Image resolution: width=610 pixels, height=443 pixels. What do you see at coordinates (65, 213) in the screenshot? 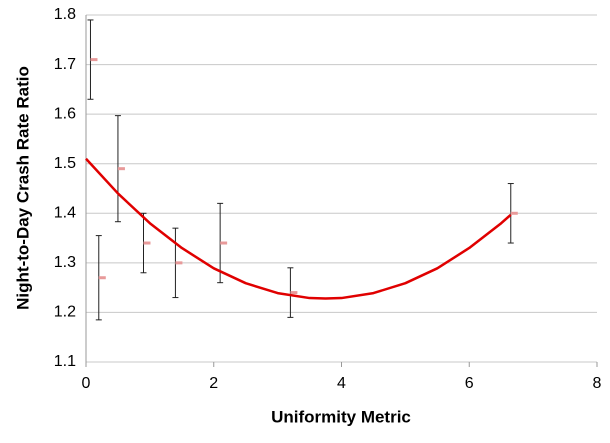
I see `y-tick-label: 1.4` at bounding box center [65, 213].